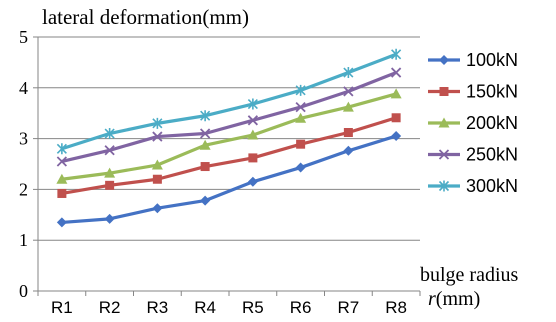 This screenshot has width=556, height=322. I want to click on x-tick-label: R2, so click(110, 307).